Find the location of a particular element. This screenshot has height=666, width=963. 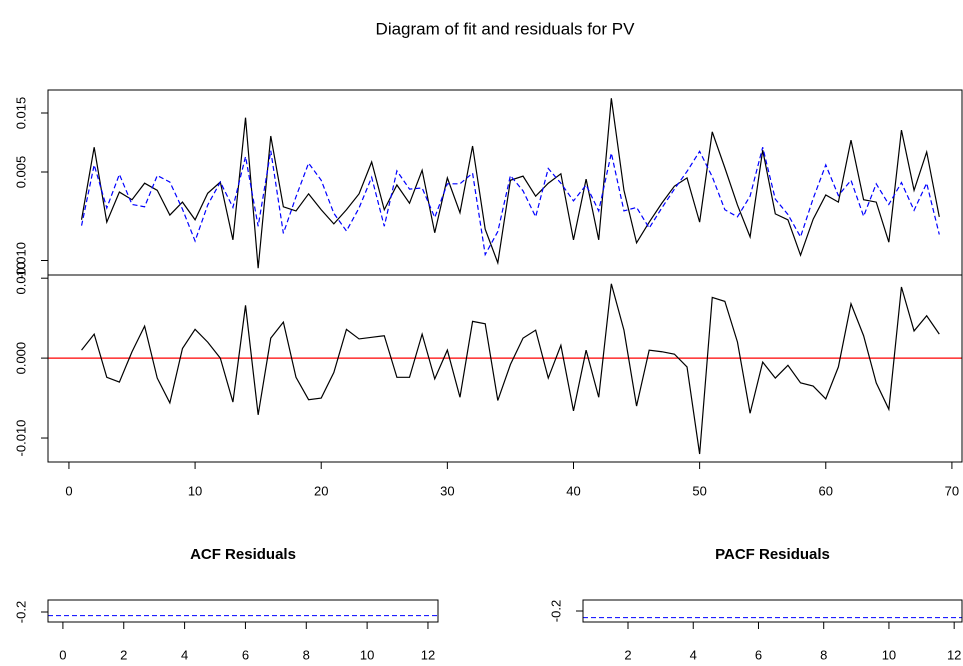

y-tick-label: 0.000 is located at coordinates (20, 358).